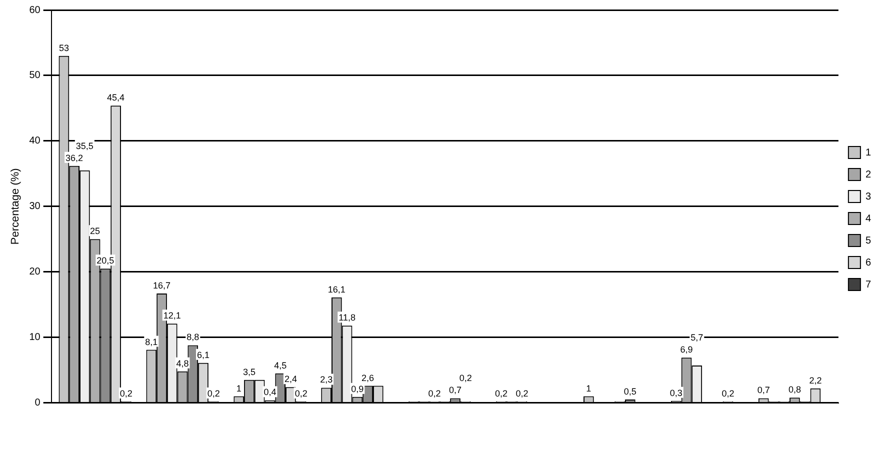 This screenshot has width=891, height=467. I want to click on data-label: 0,8, so click(794, 389).